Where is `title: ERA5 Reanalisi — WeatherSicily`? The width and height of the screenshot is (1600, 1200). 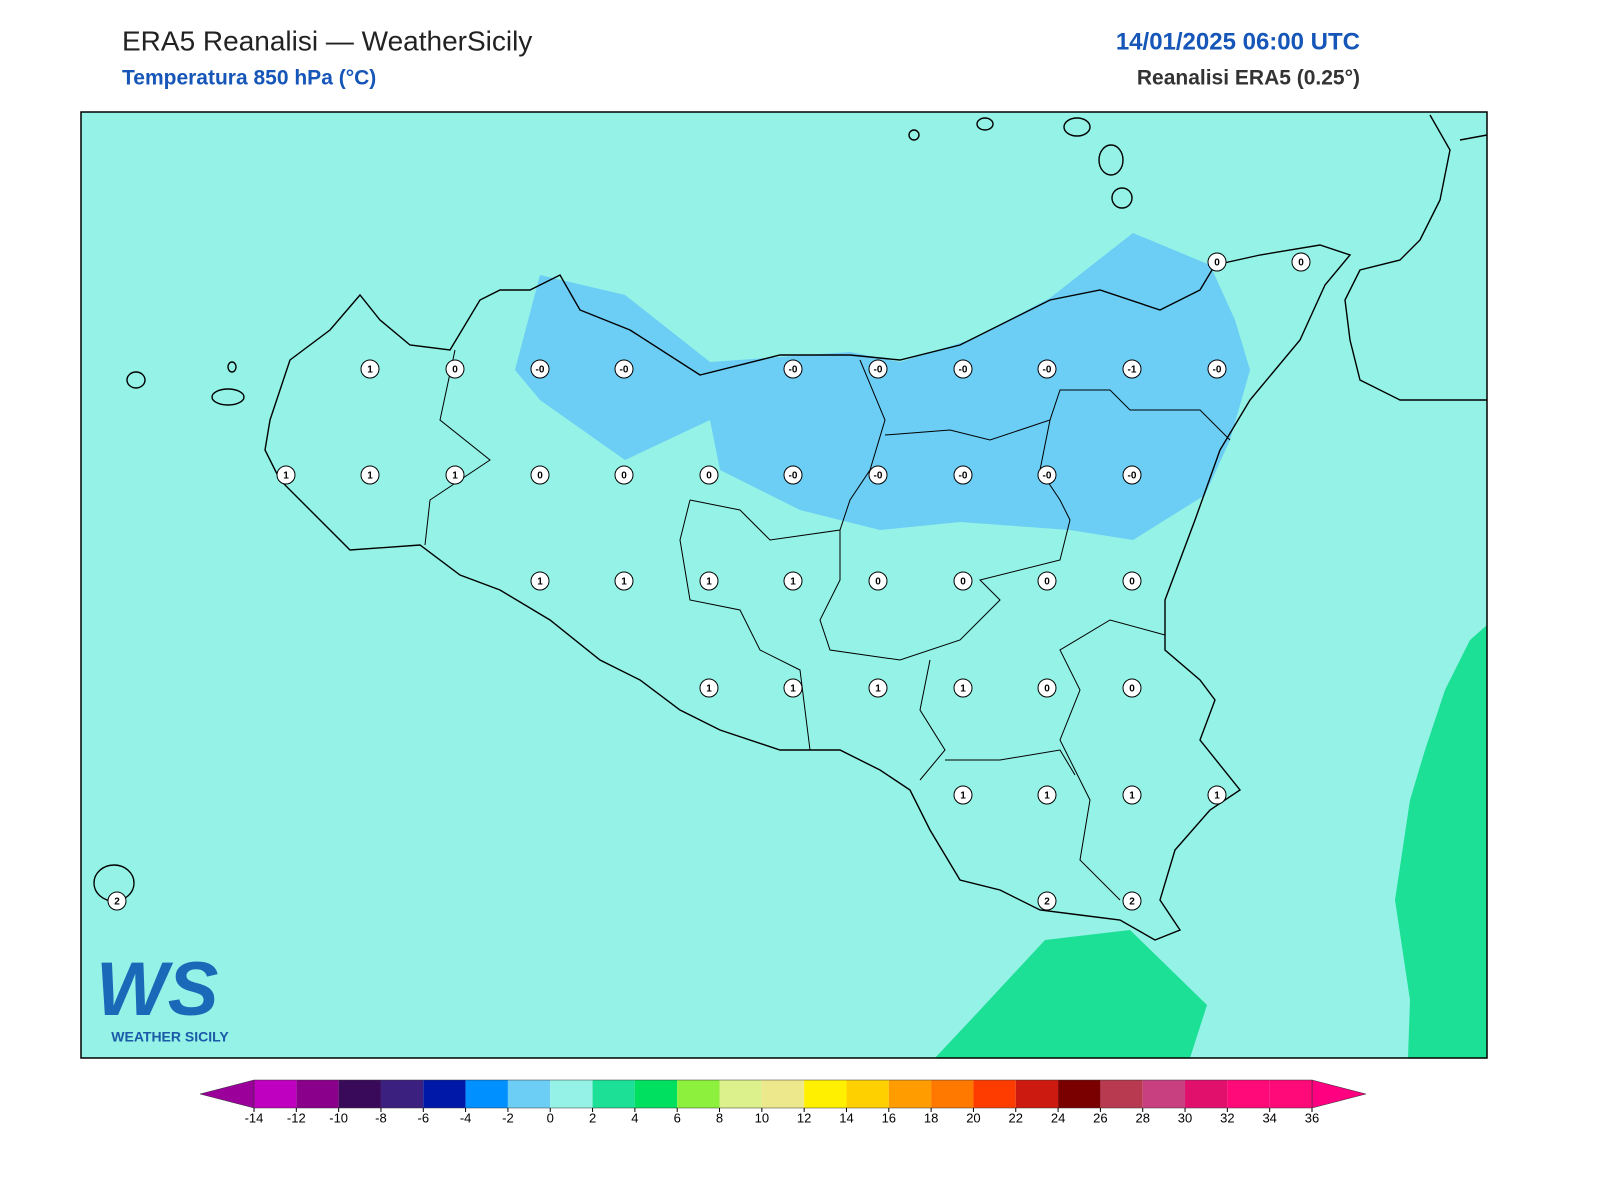
title: ERA5 Reanalisi — WeatherSicily is located at coordinates (327, 40).